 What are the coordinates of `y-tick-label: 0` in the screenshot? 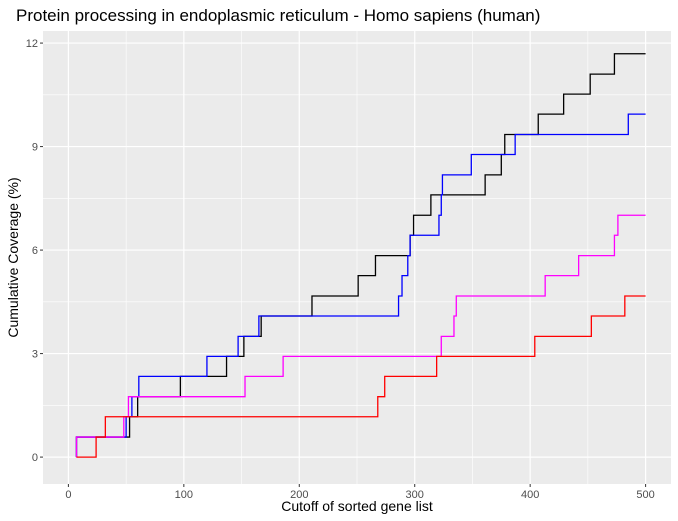 It's located at (35, 458).